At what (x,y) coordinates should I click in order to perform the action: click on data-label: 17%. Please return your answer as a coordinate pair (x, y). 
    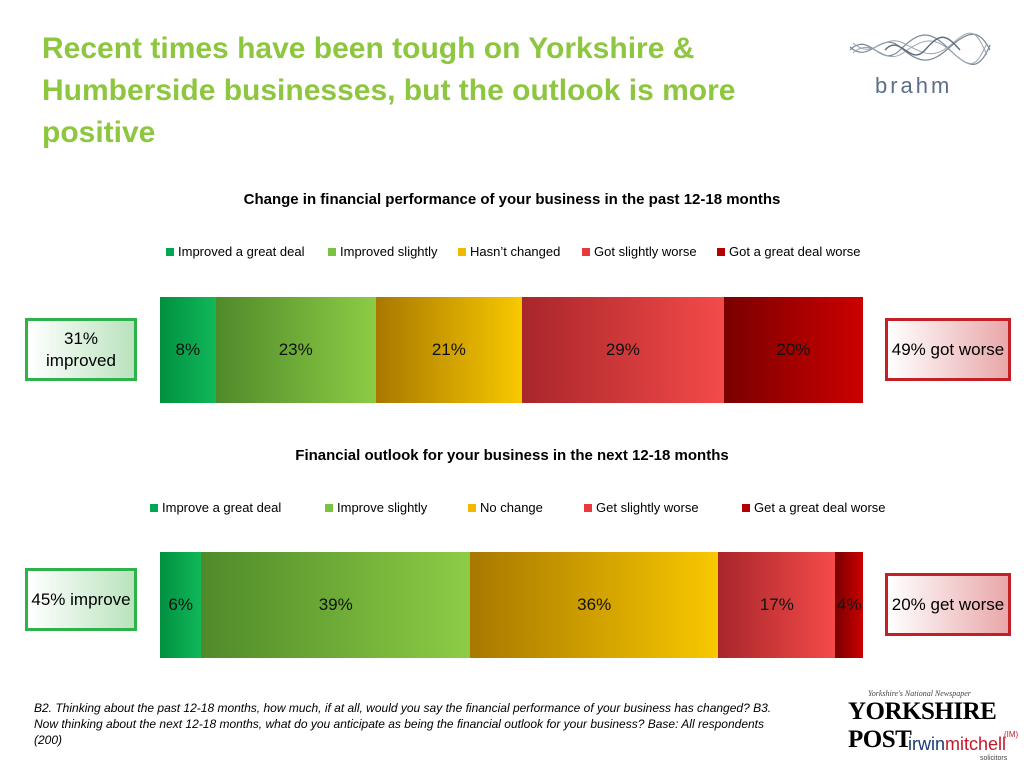
    Looking at the image, I should click on (776, 604).